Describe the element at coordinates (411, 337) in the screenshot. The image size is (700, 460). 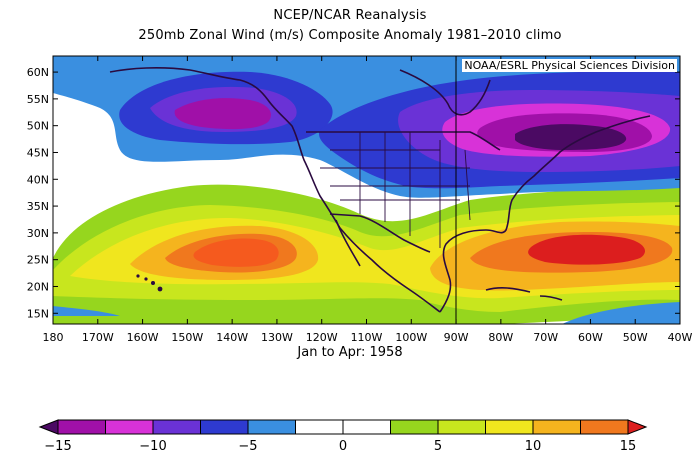
I see `lon-tick-label: 100W` at that location.